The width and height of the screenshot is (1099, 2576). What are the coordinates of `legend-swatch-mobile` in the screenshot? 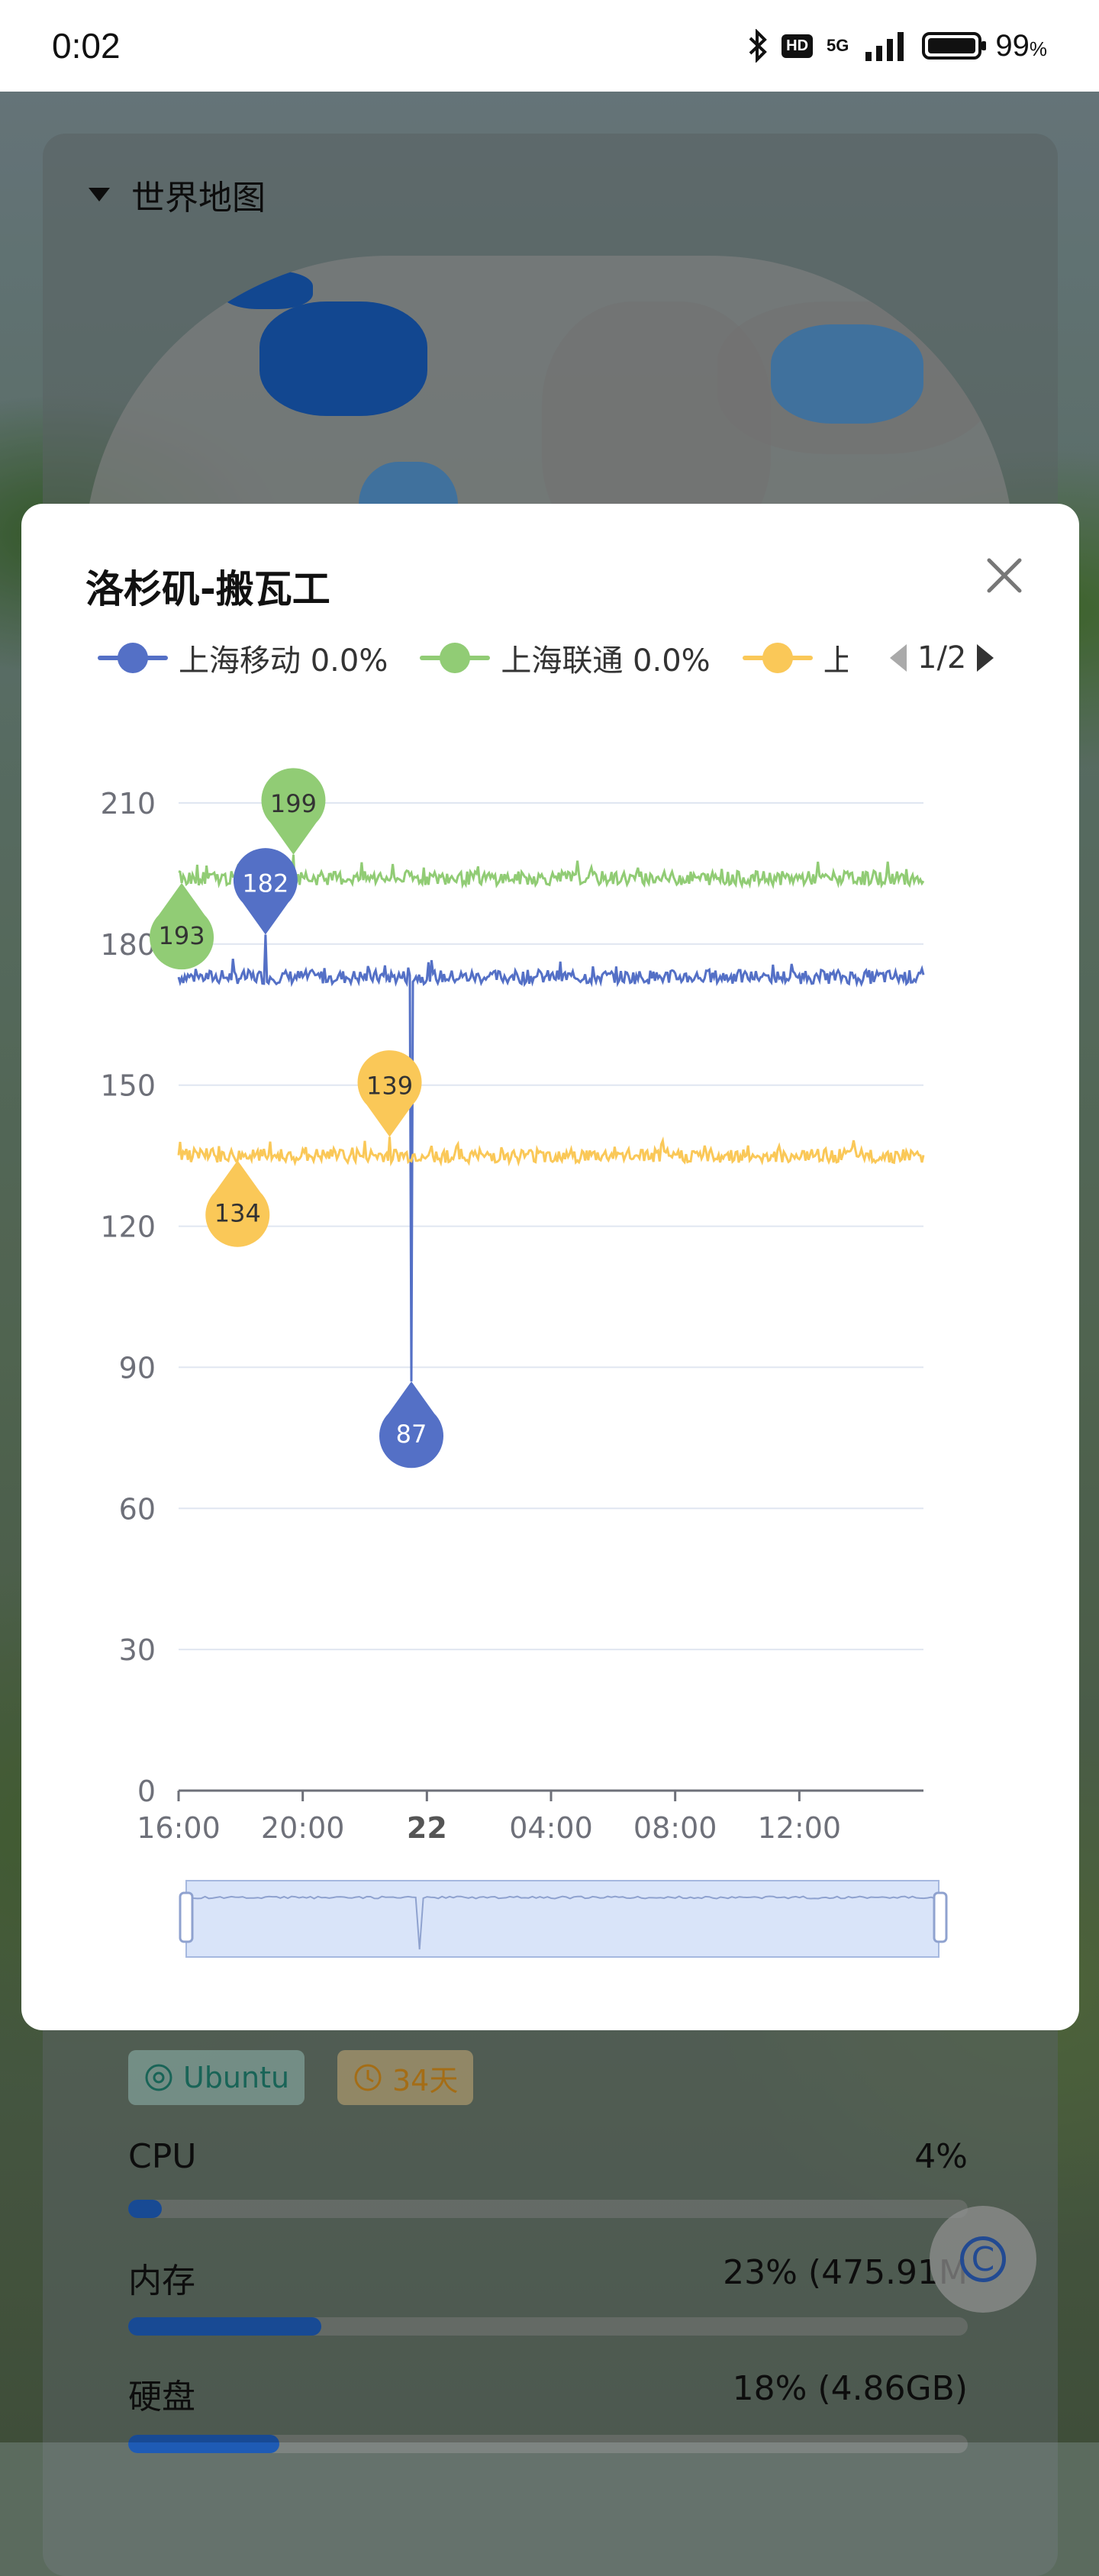 It's located at (133, 658).